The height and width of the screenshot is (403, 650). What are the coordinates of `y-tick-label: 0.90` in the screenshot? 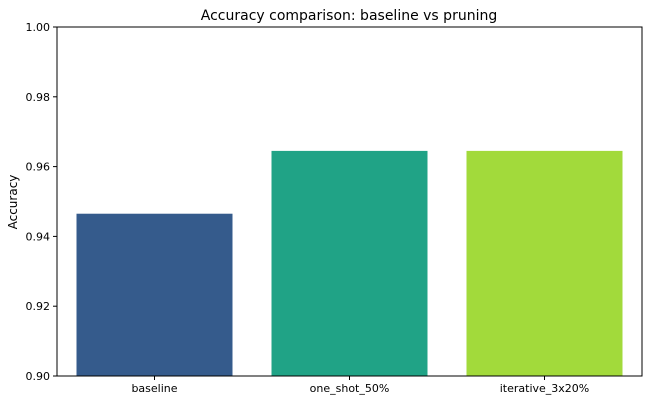 It's located at (38, 376).